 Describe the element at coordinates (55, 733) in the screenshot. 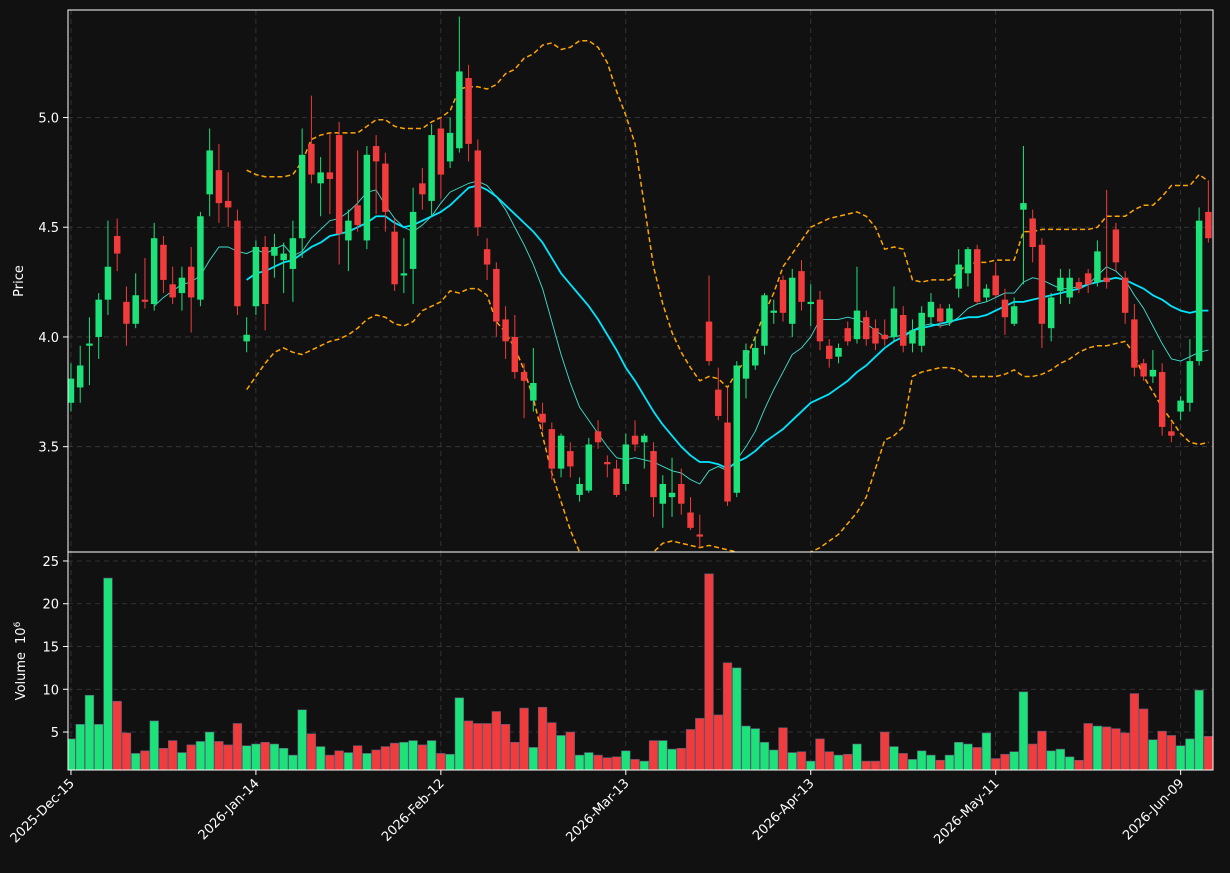

I see `y-tick-label: 5` at that location.